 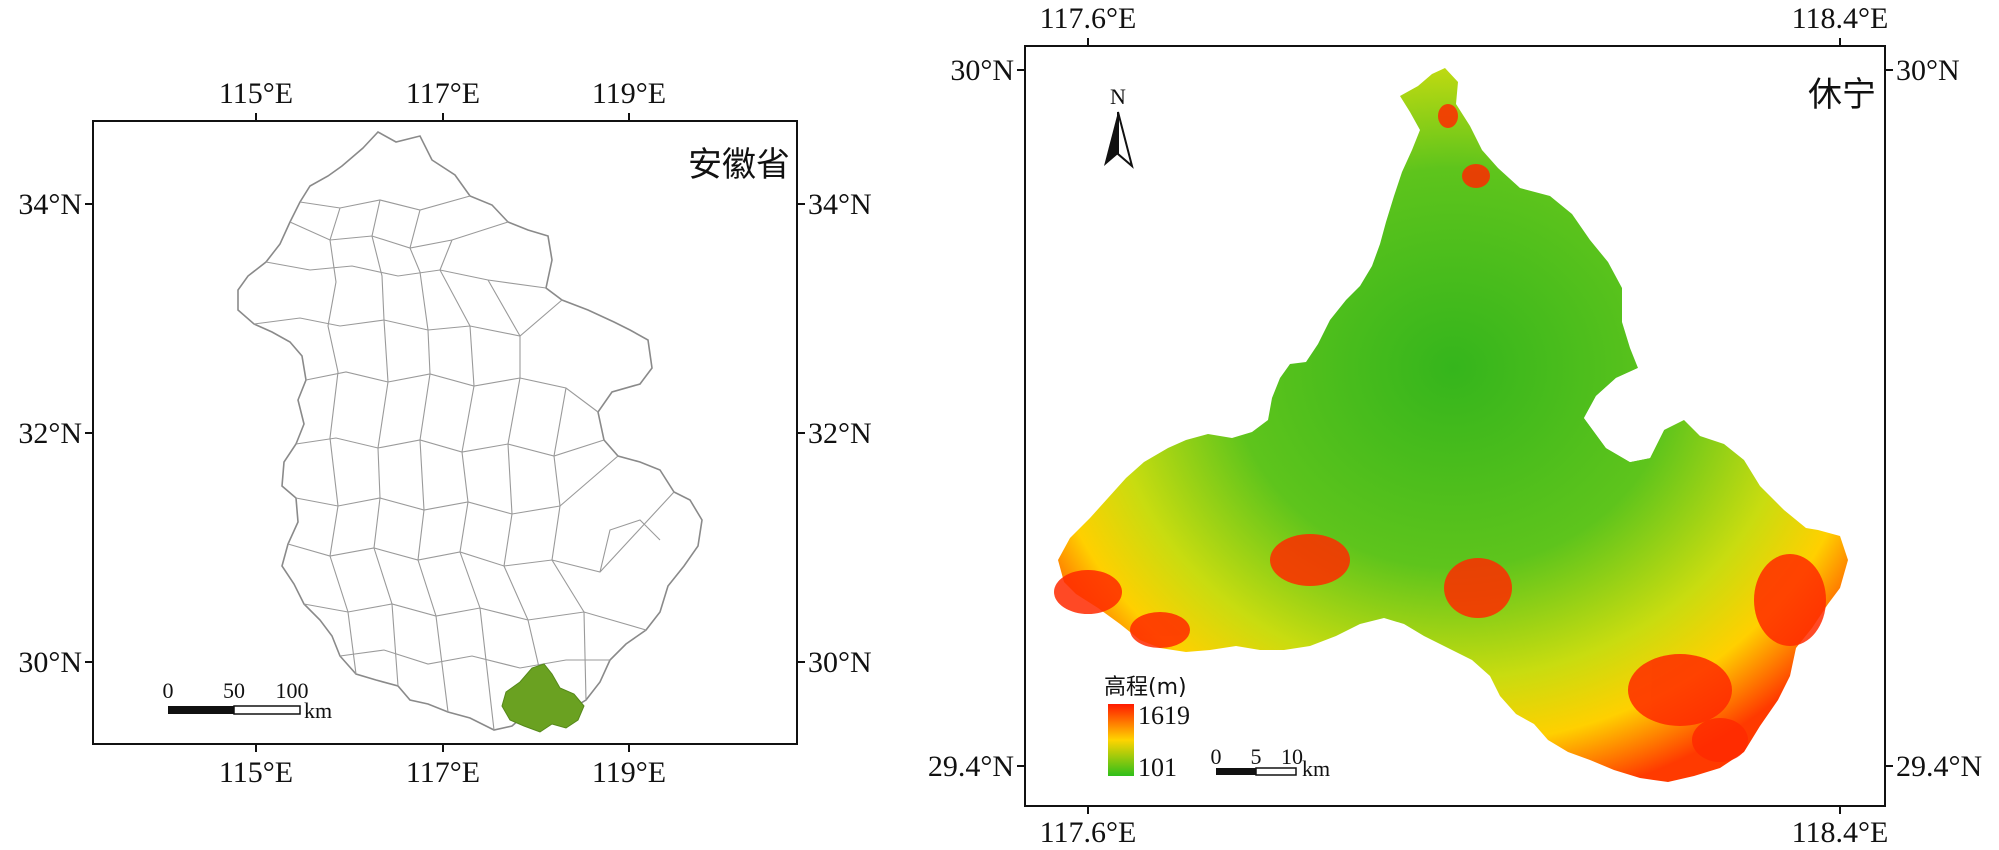 What do you see at coordinates (1216, 756) in the screenshot?
I see `xiuning-scale-tick: 0` at bounding box center [1216, 756].